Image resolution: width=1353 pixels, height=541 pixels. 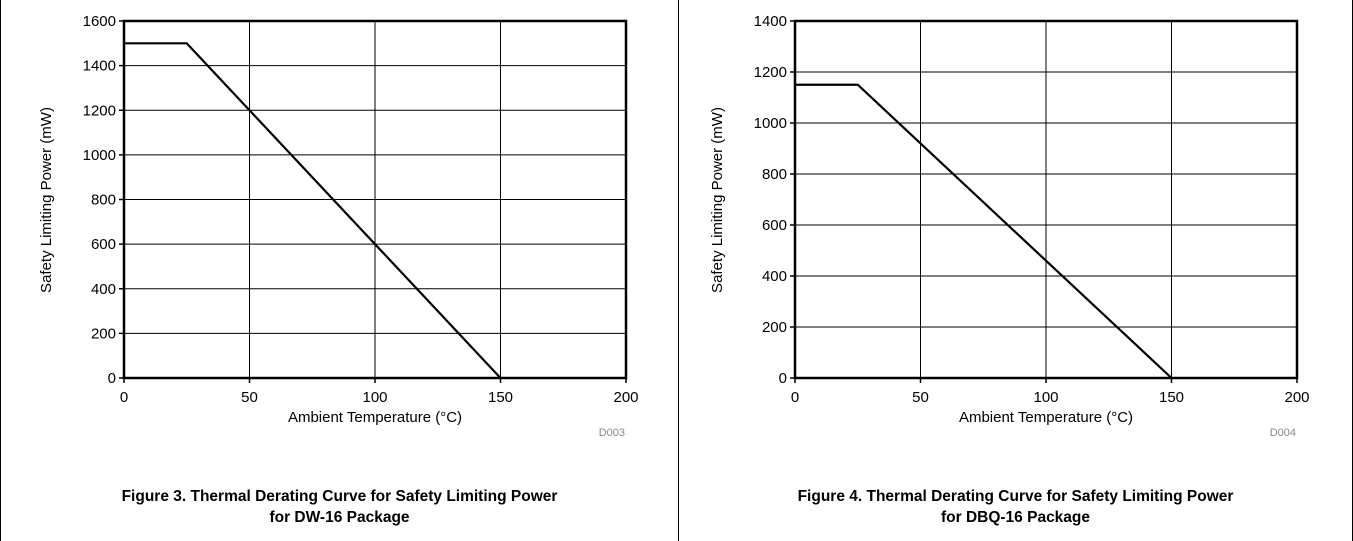 I want to click on y-tick-label: 1600, so click(x=99, y=21).